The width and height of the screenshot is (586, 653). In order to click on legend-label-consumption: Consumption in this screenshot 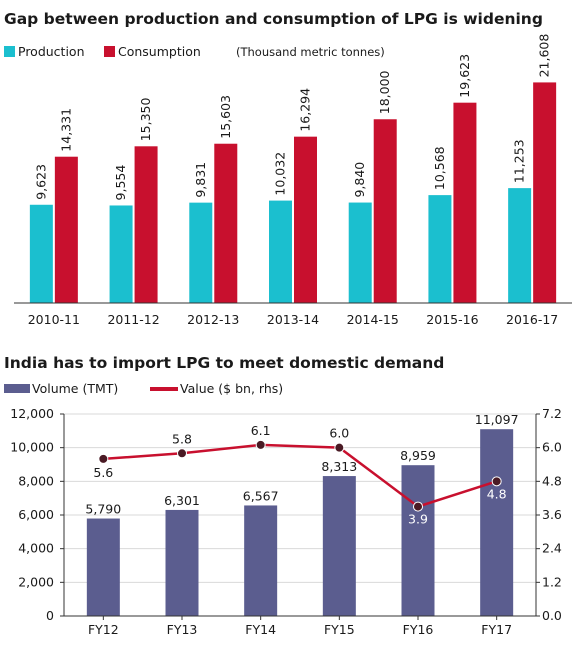, I will do `click(159, 51)`.